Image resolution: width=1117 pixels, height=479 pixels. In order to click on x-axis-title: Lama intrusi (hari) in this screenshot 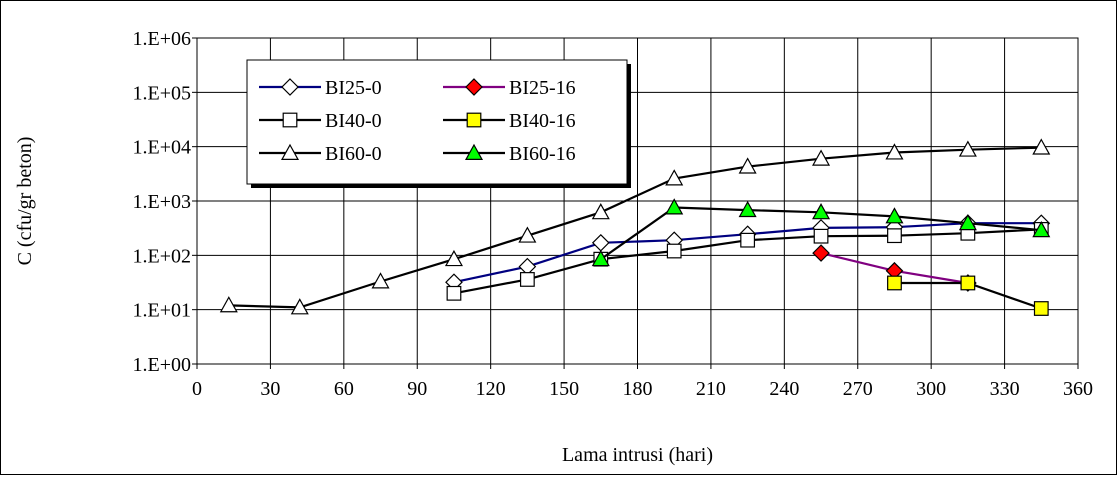, I will do `click(637, 455)`.